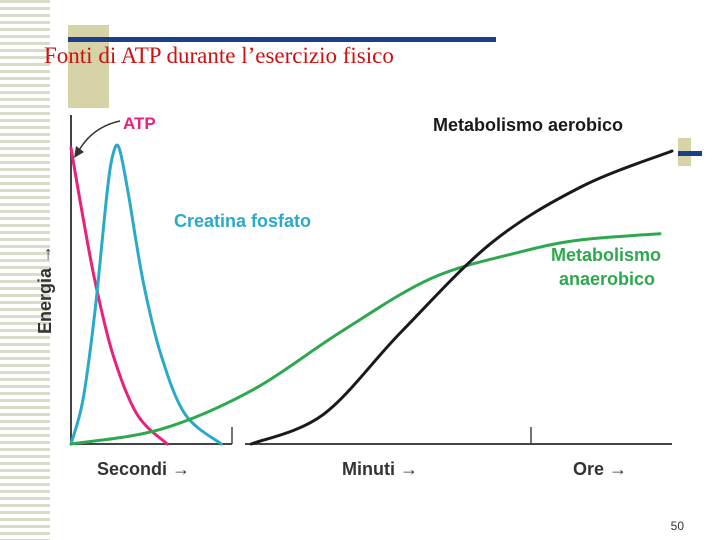  Describe the element at coordinates (690, 153) in the screenshot. I see `right-accent-bar` at that location.